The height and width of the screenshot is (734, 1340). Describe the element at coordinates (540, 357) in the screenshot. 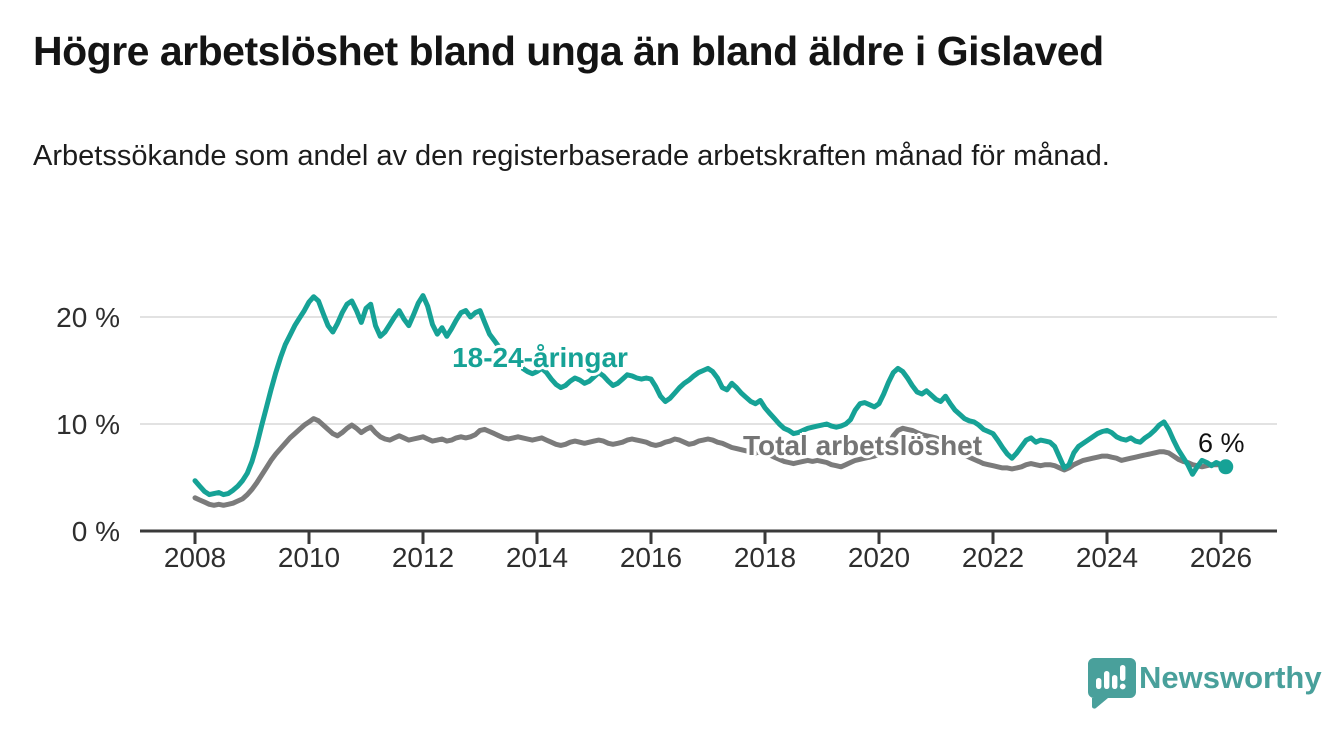

I see `series-label-youth: 18-24-åringar` at that location.